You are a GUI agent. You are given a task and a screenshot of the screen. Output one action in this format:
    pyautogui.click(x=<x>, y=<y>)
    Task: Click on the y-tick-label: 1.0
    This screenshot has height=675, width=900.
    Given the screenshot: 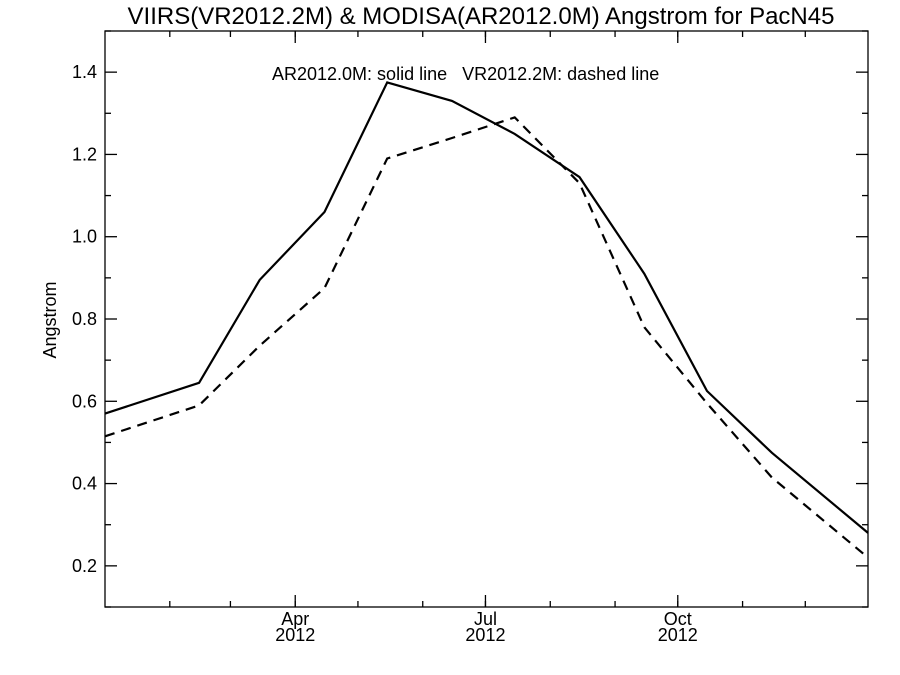 What is the action you would take?
    pyautogui.click(x=84, y=237)
    